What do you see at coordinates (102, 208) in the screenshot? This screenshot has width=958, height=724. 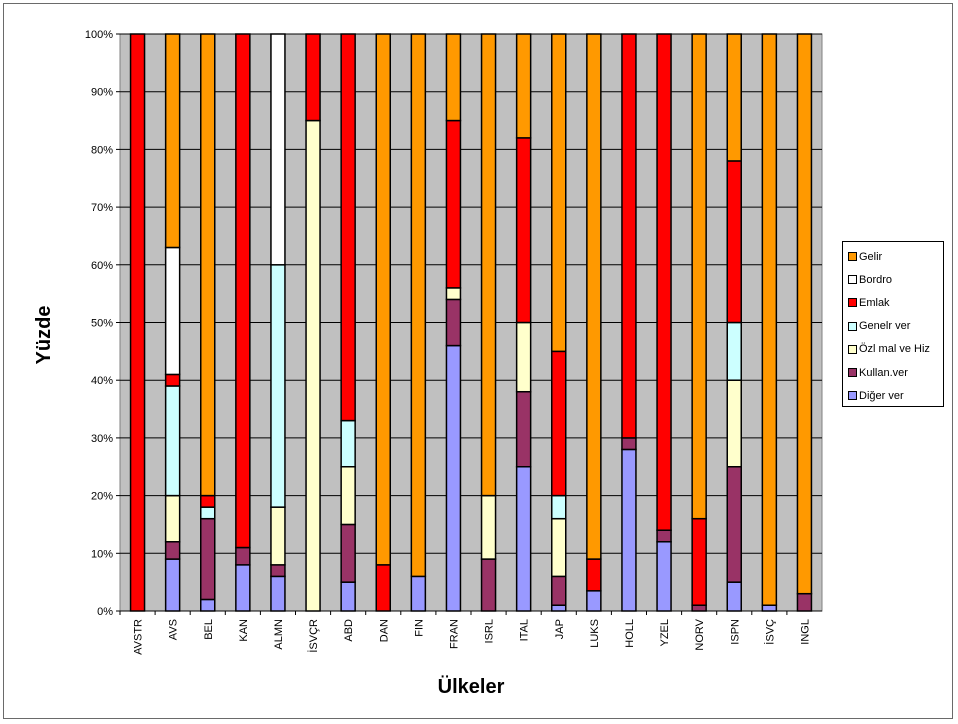 I see `y-tick-label: 70%` at bounding box center [102, 208].